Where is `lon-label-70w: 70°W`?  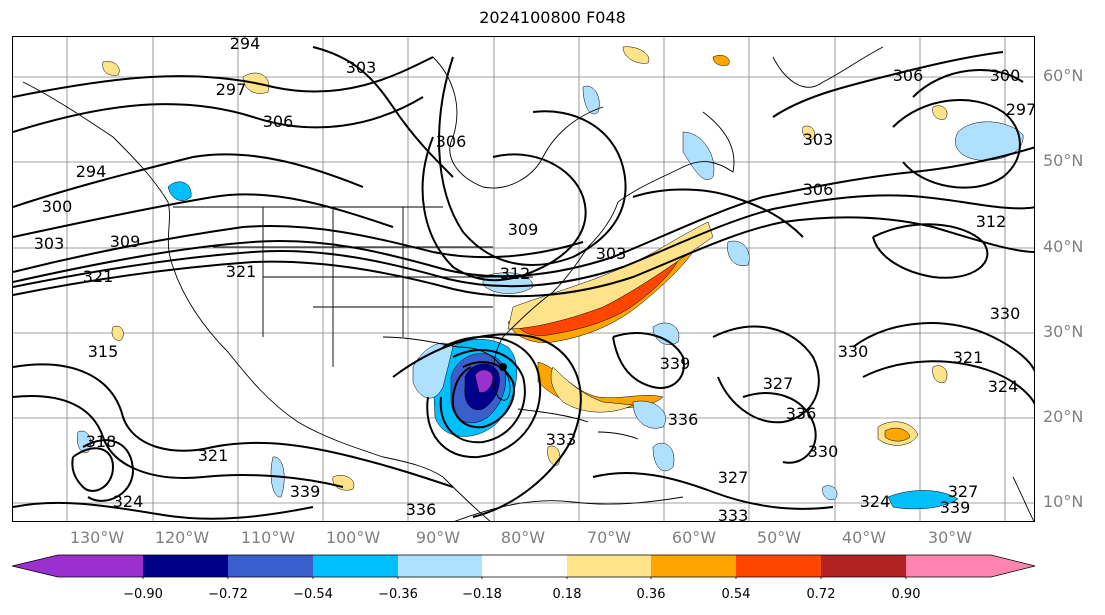 lon-label-70w: 70°W is located at coordinates (609, 537).